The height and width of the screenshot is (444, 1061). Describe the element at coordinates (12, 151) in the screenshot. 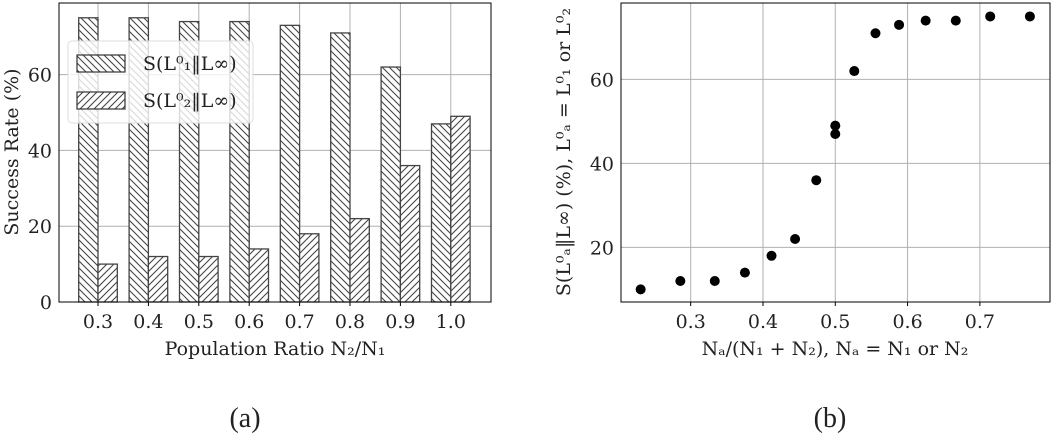

I see `panel-a-y-axis-label: Success Rate (%)` at that location.